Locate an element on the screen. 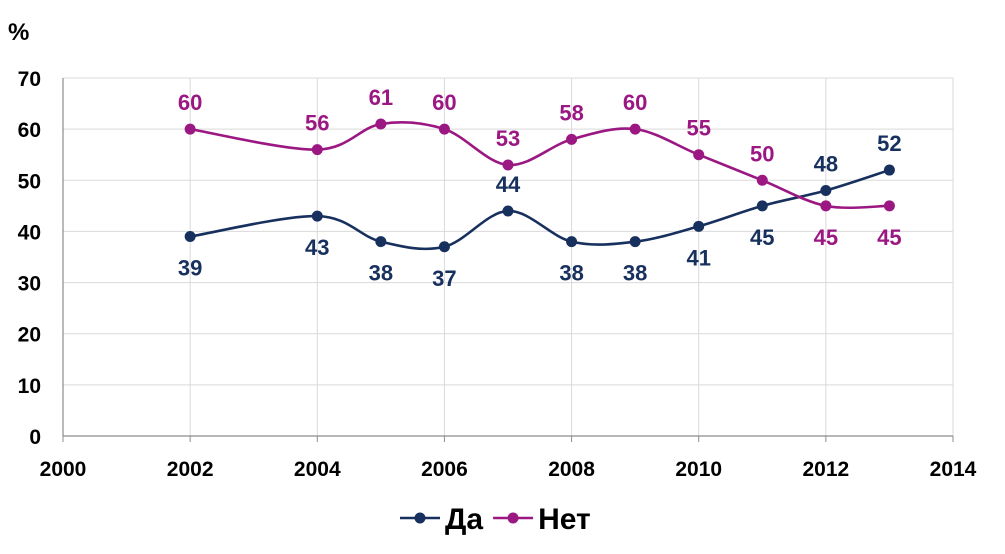  data-label-1-7: 55 is located at coordinates (698, 128).